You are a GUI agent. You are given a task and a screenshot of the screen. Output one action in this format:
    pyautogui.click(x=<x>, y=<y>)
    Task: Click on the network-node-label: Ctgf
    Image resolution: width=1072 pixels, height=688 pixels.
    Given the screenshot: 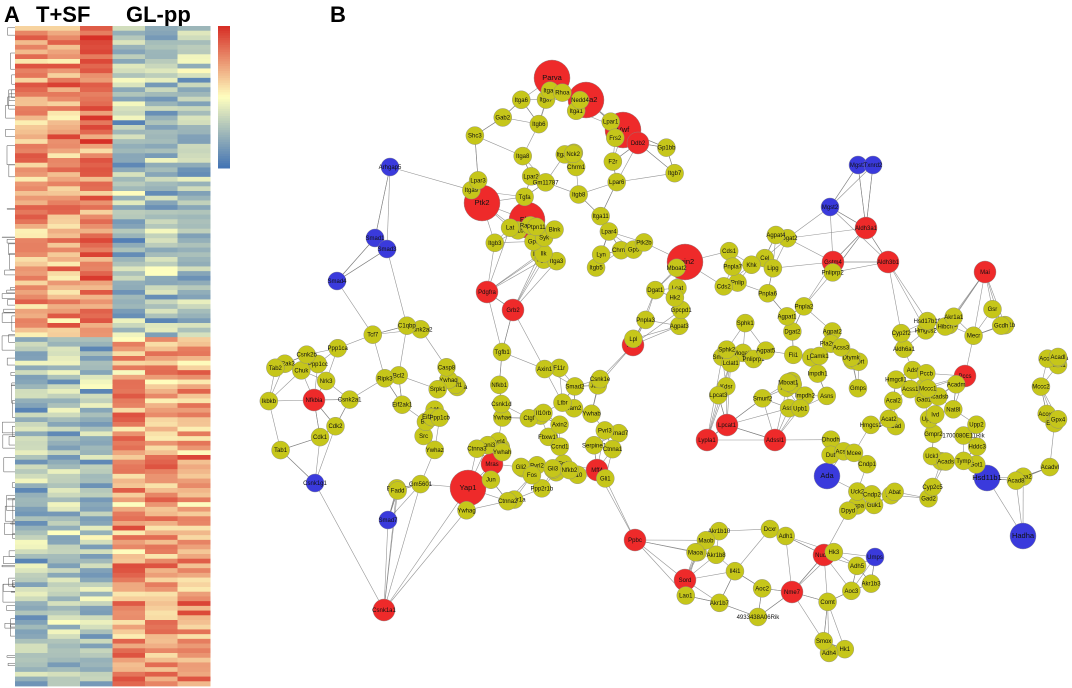 What is the action you would take?
    pyautogui.click(x=528, y=419)
    